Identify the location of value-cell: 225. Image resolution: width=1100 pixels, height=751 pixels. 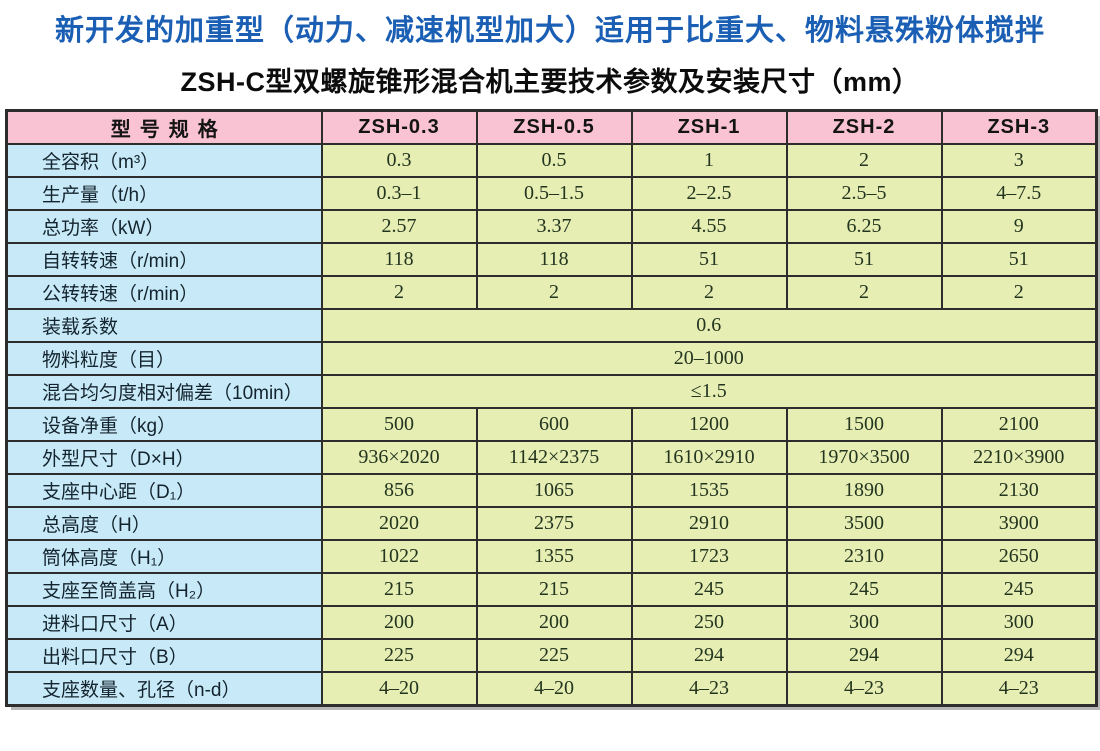
(399, 655).